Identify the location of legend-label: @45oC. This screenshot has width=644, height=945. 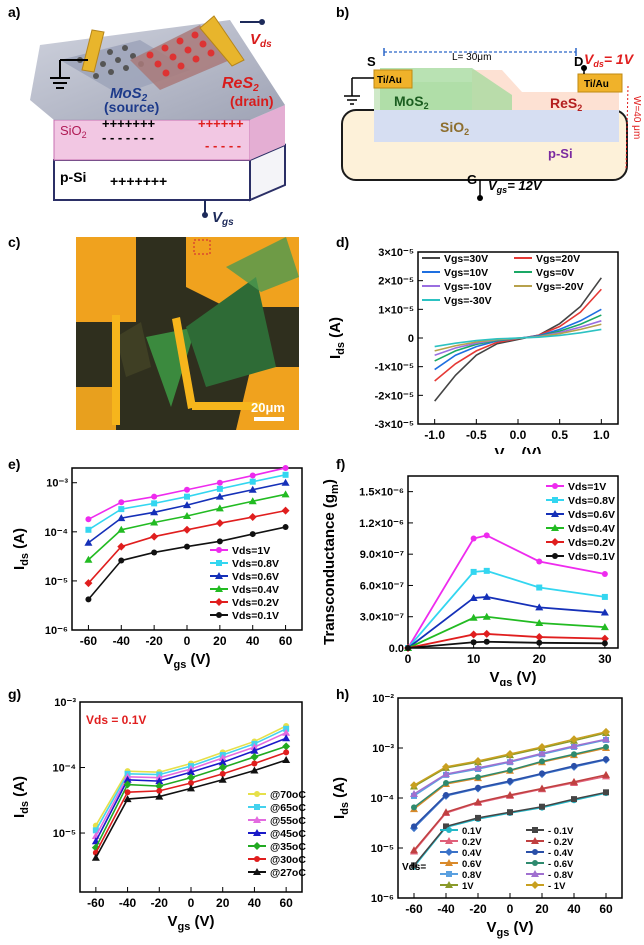
(288, 834).